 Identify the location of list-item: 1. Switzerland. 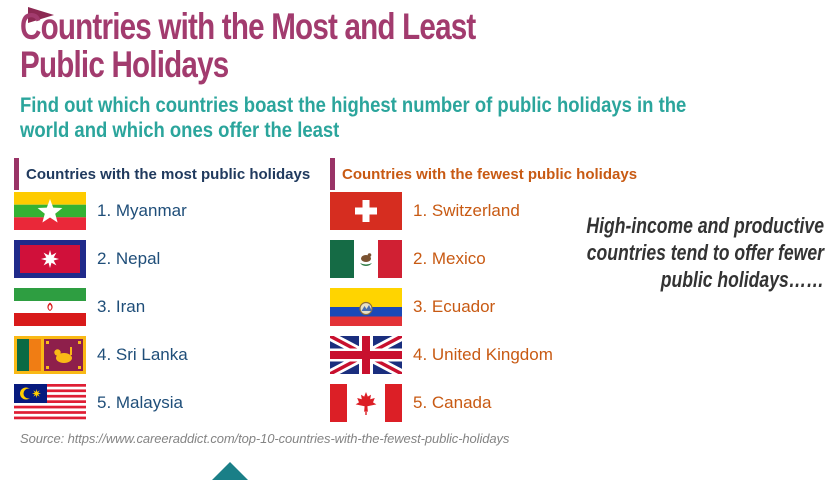
(483, 211).